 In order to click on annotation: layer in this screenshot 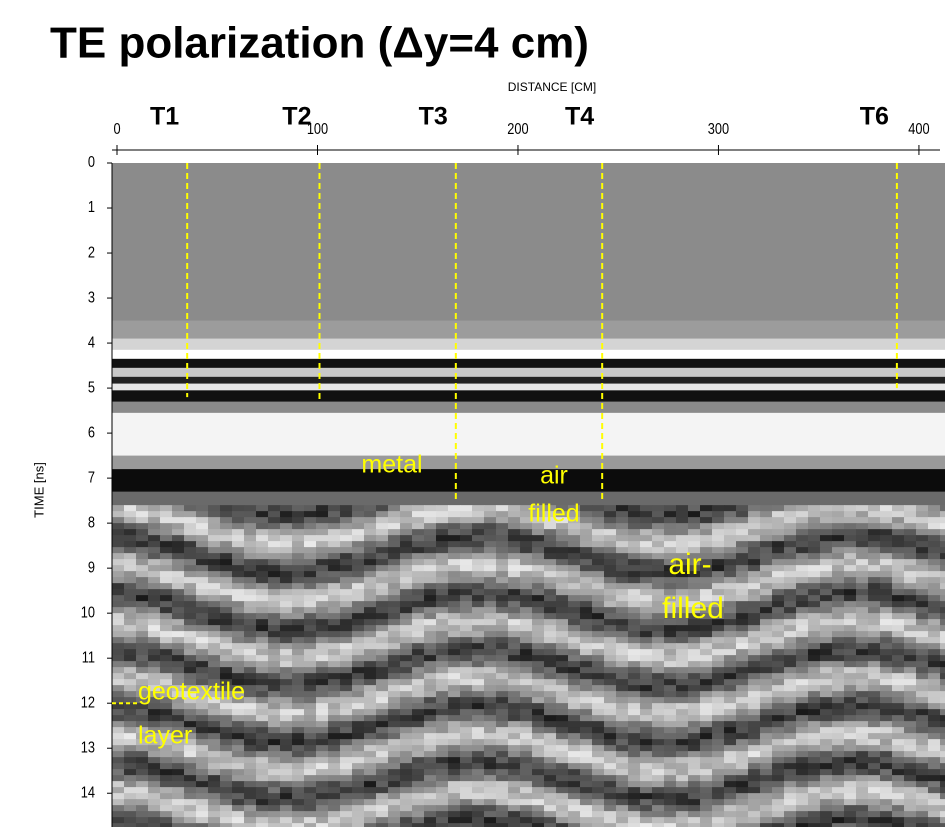, I will do `click(165, 736)`.